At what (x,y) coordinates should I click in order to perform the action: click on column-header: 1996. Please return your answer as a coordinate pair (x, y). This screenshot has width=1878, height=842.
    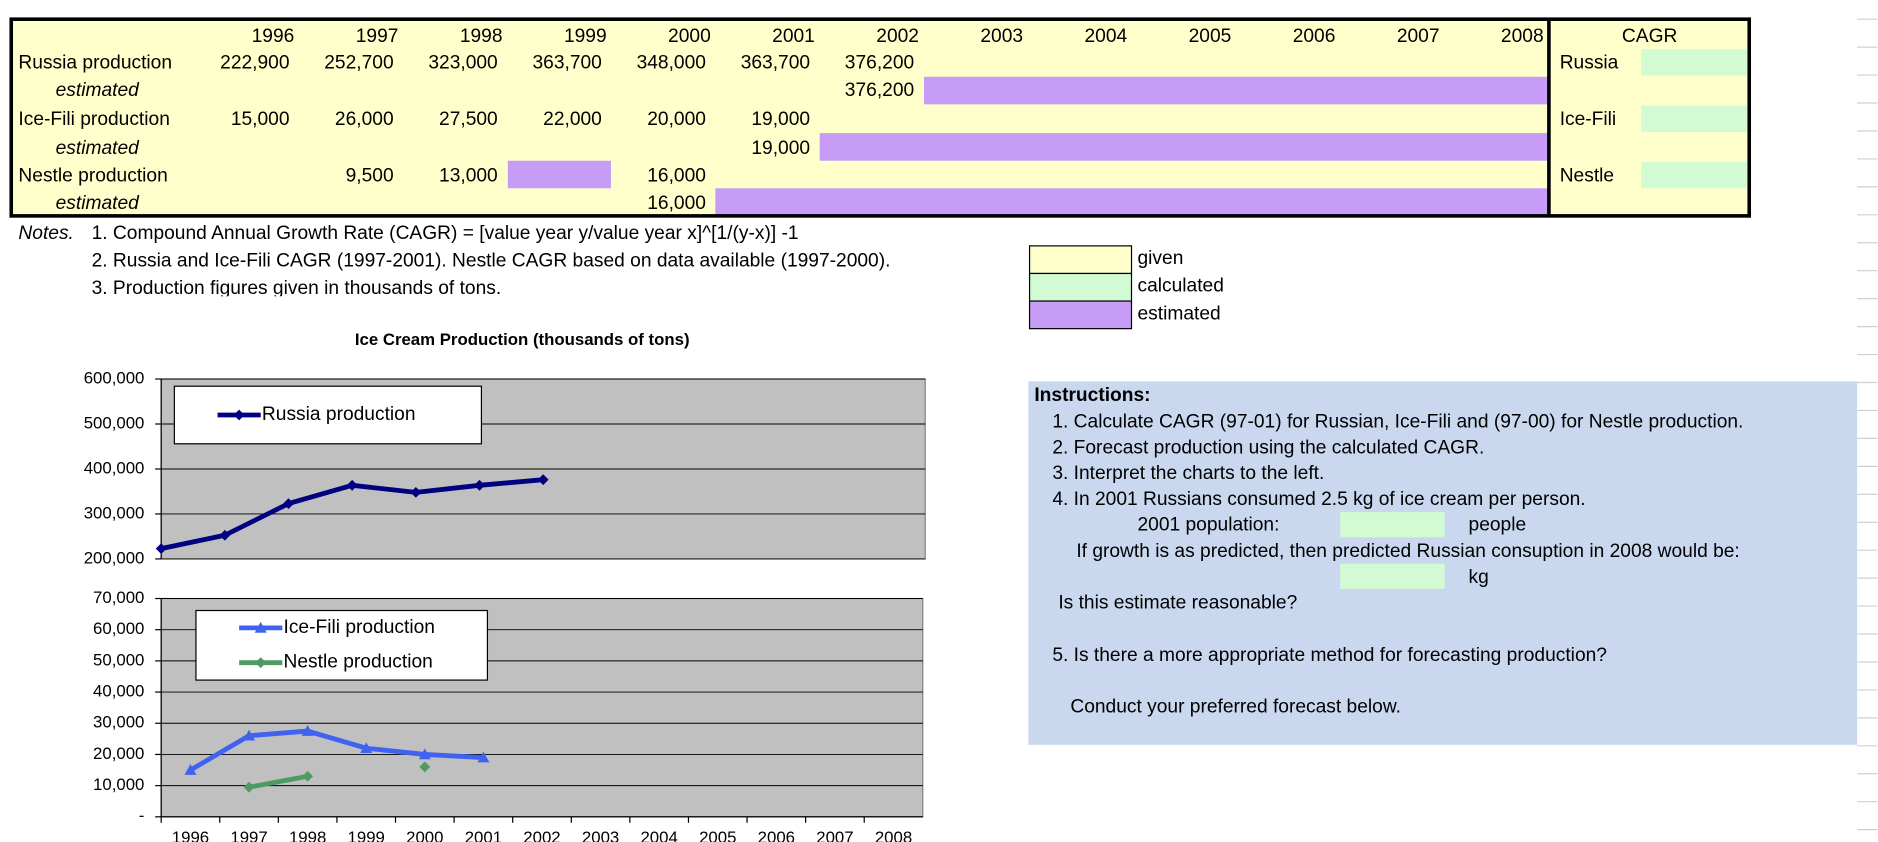
    Looking at the image, I should click on (273, 36).